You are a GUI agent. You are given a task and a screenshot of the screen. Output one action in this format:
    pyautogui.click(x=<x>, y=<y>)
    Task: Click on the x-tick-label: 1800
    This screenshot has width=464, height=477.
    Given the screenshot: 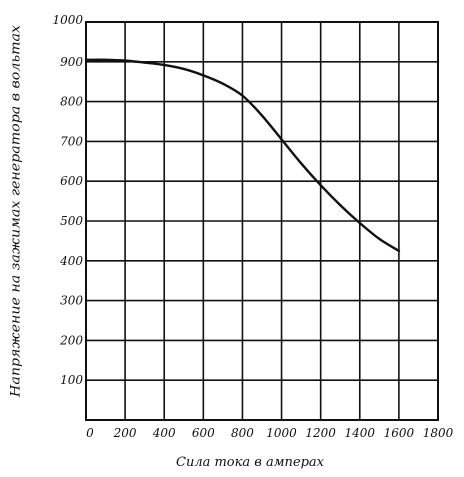 What is the action you would take?
    pyautogui.click(x=438, y=433)
    